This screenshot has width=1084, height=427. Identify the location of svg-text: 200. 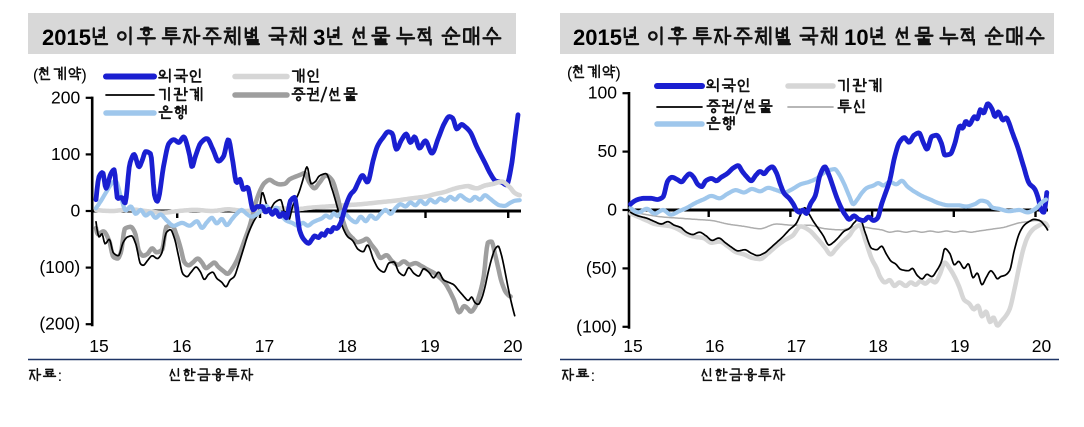
(65, 97).